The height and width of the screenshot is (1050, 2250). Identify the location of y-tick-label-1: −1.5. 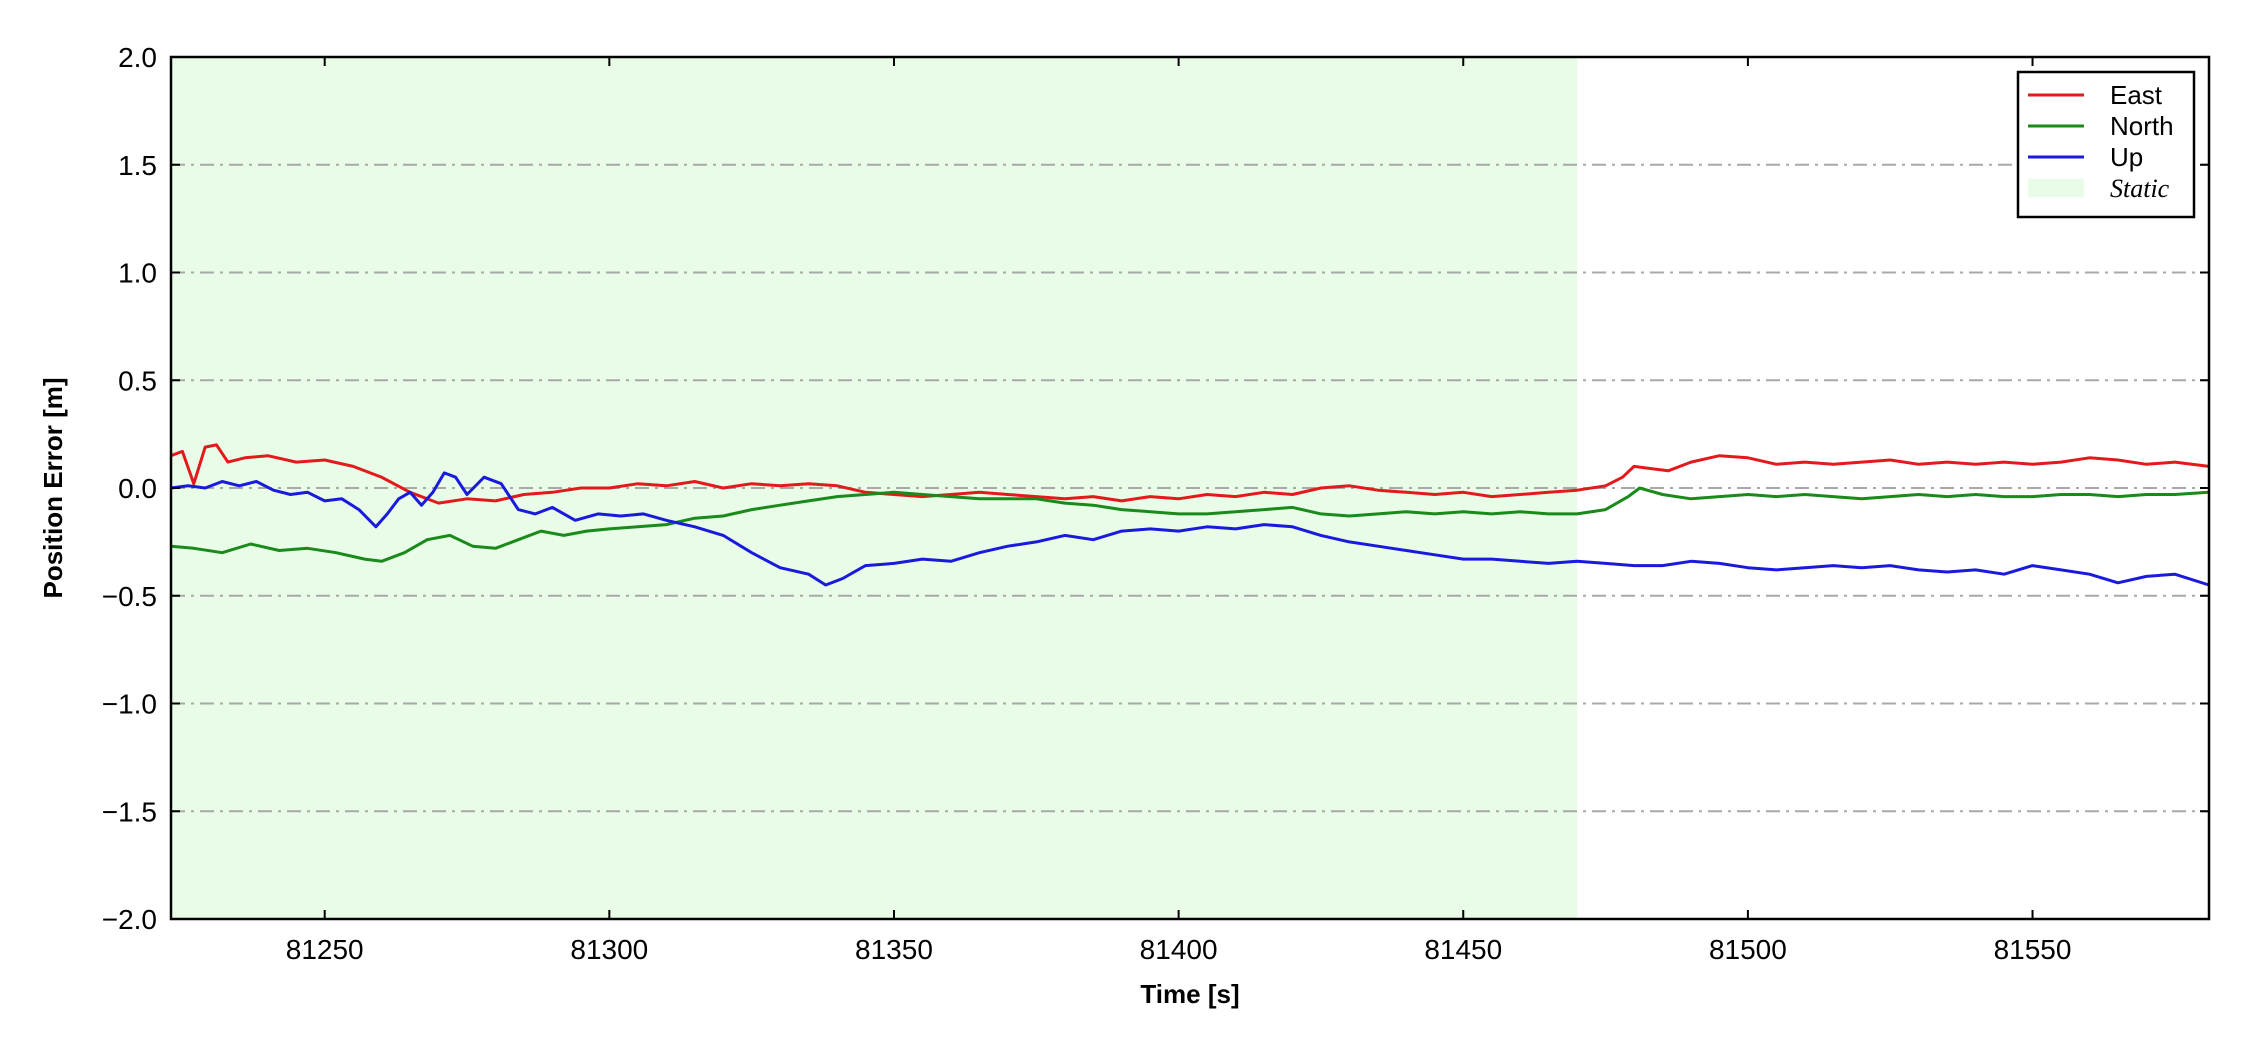
(129, 811).